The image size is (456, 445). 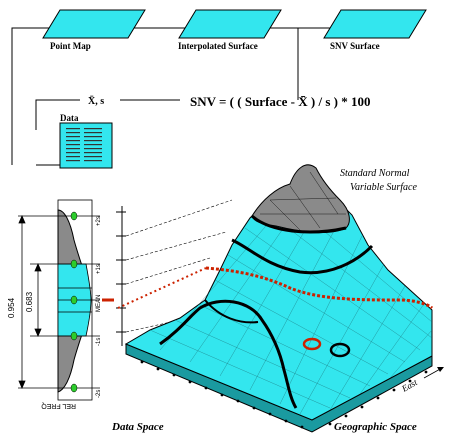 I want to click on tick-minus2s: -2s, so click(x=99, y=394).